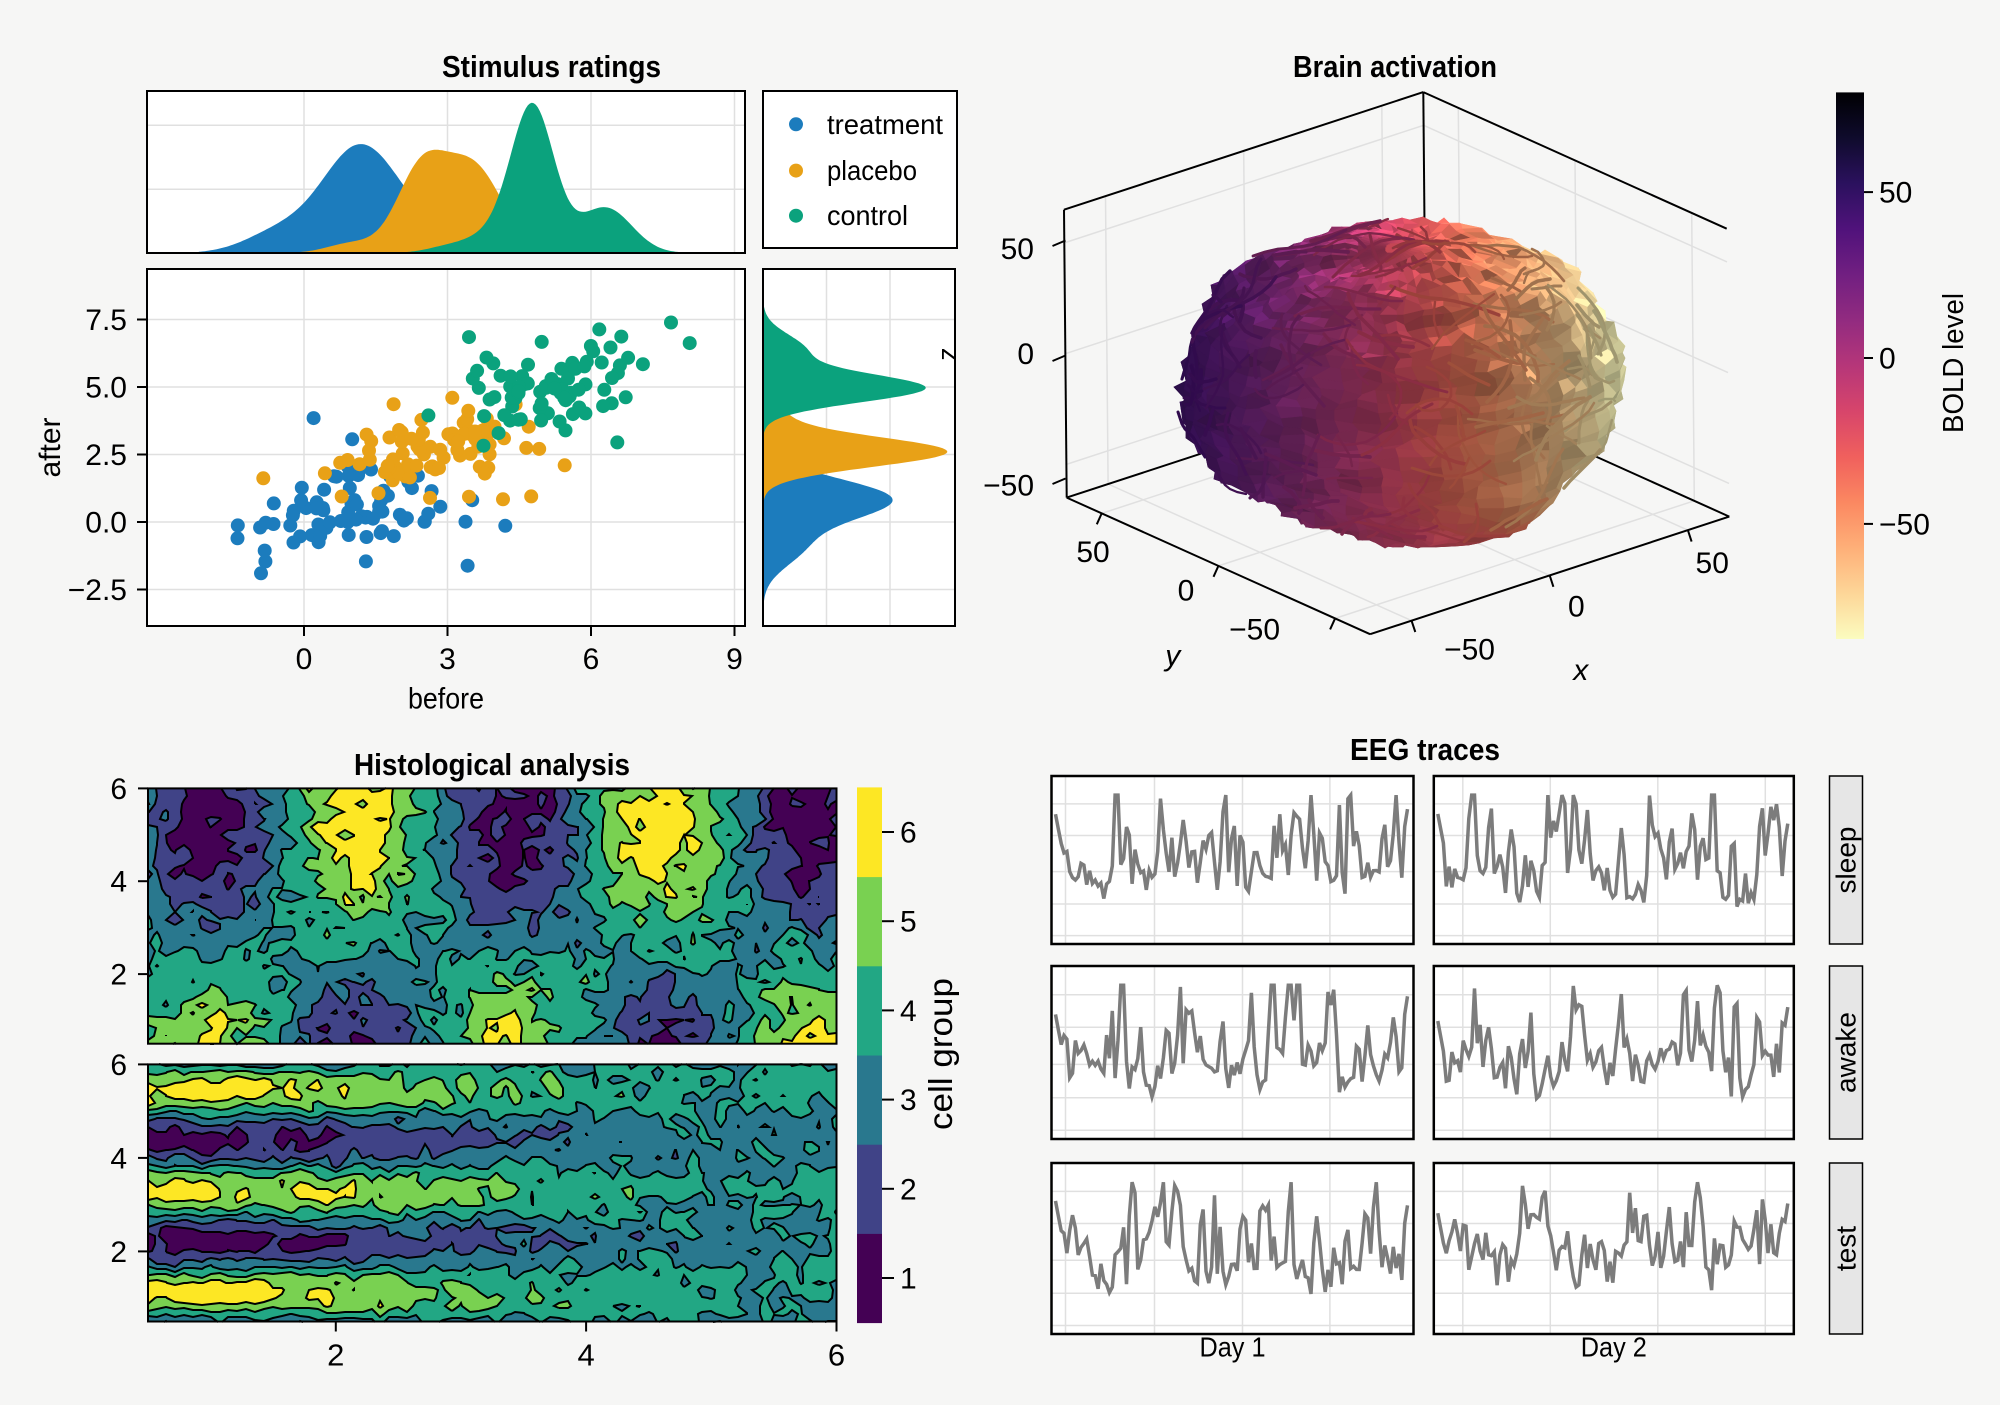  Describe the element at coordinates (1172, 656) in the screenshot. I see `svg-text: y` at that location.